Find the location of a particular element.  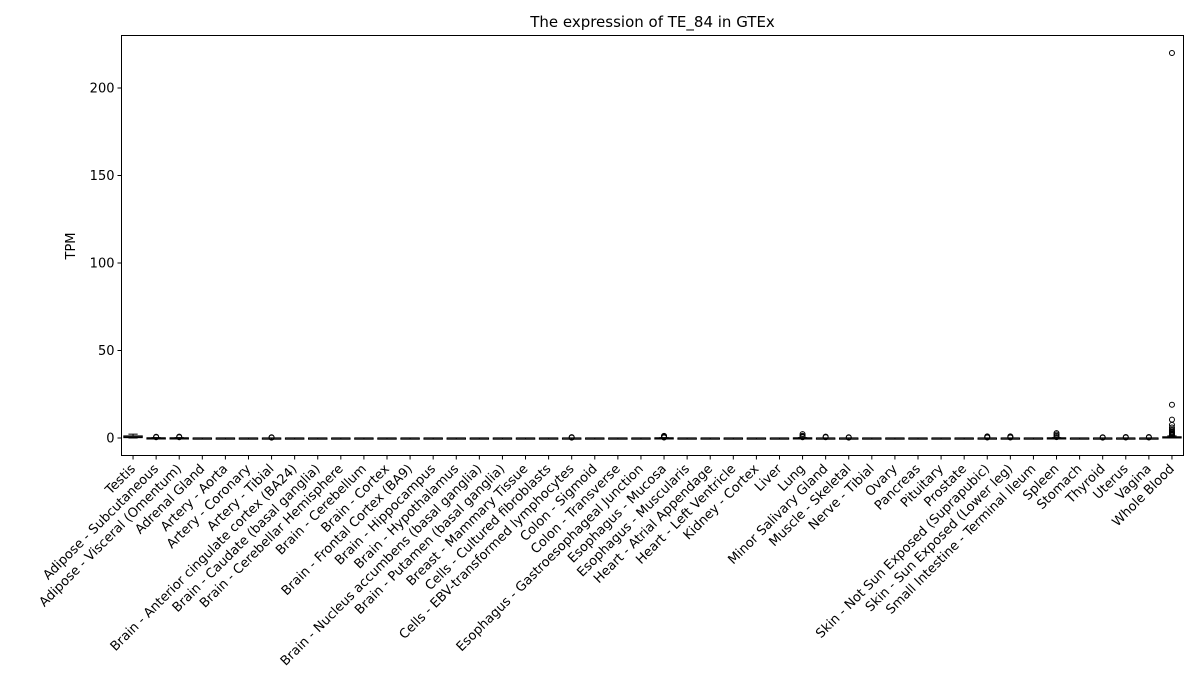

y-tick-label: 100 is located at coordinates (102, 264).